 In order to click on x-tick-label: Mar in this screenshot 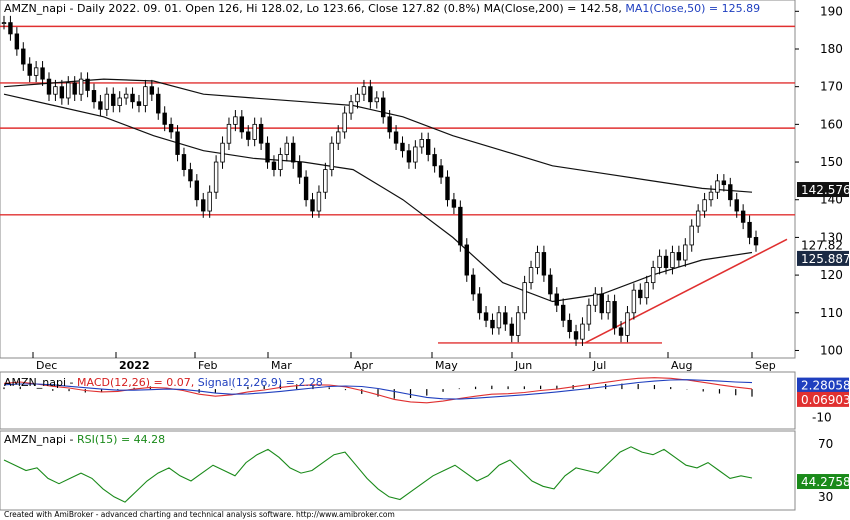, I will do `click(281, 365)`.